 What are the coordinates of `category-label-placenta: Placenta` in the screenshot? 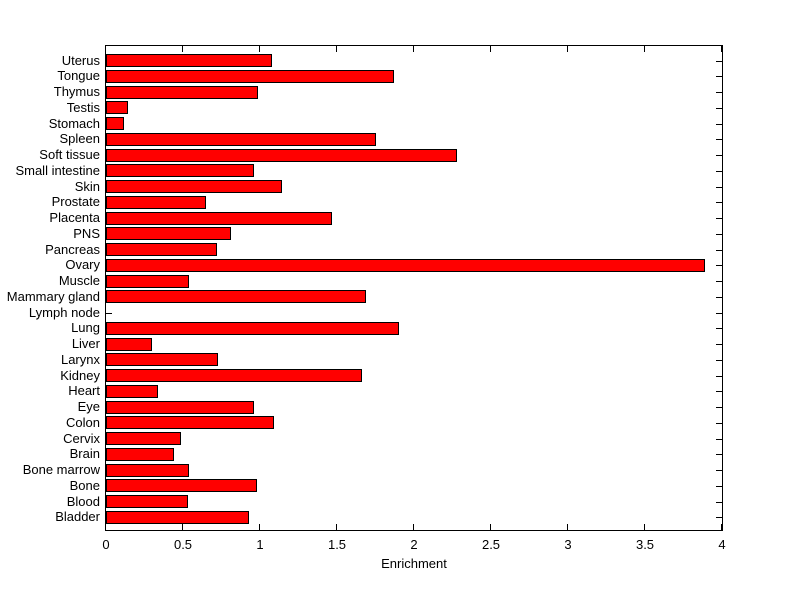 It's located at (74, 217).